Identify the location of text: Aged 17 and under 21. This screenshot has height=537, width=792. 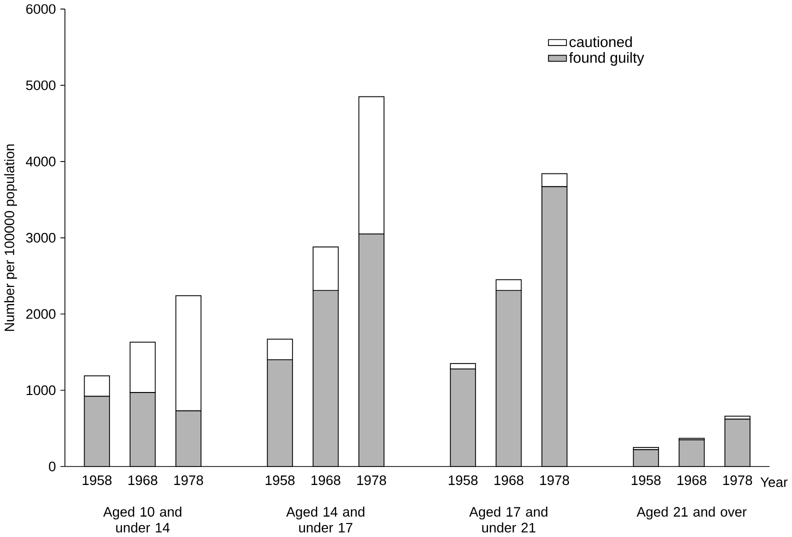
(508, 519).